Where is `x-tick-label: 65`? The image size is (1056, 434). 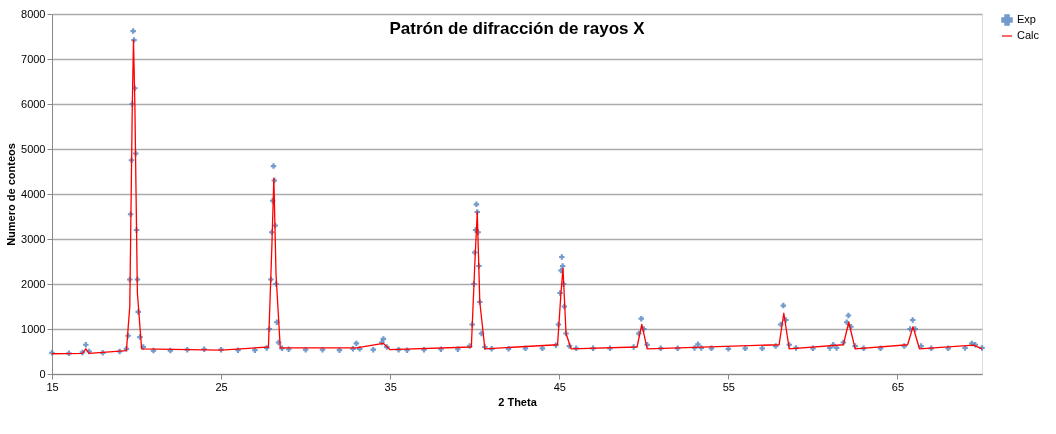
x-tick-label: 65 is located at coordinates (898, 386).